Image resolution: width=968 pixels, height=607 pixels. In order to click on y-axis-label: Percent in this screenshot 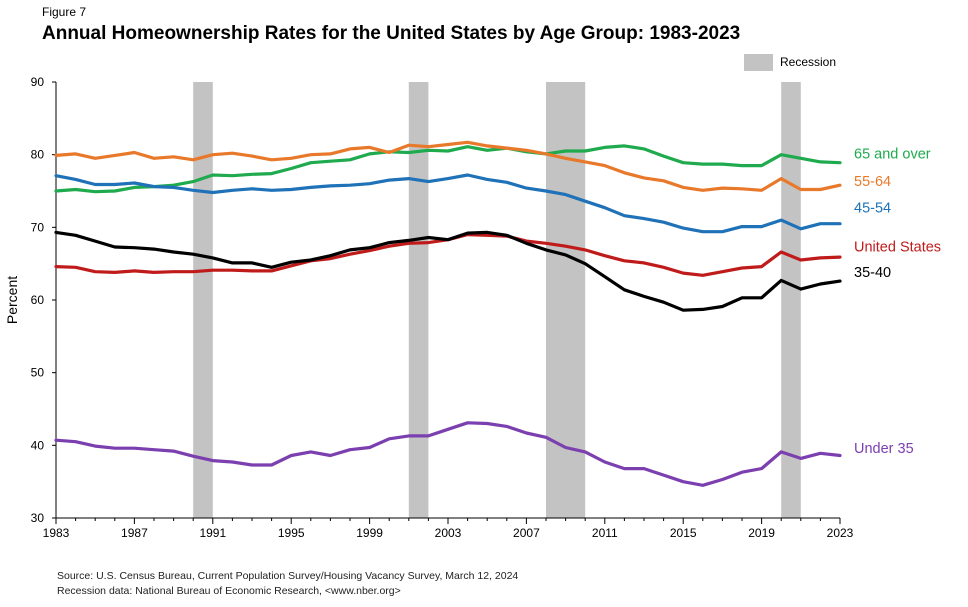, I will do `click(12, 300)`.